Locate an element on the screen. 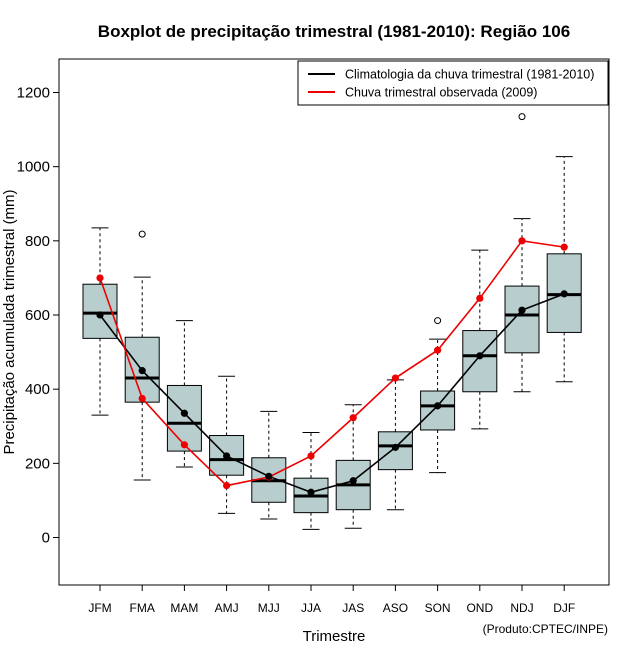  x-tick-label: MAM is located at coordinates (184, 608).